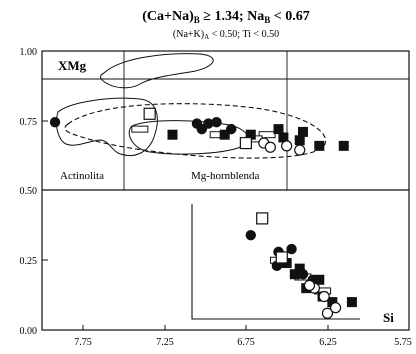 Image resolution: width=416 pixels, height=354 pixels. I want to click on lower-inset-frame, so click(275, 262).